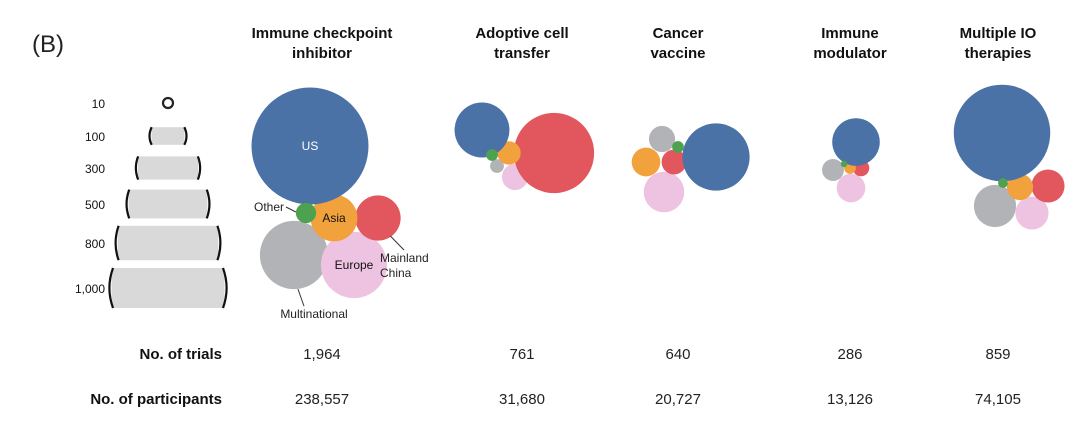 This screenshot has height=422, width=1080. I want to click on region-label-europe: Europe, so click(354, 265).